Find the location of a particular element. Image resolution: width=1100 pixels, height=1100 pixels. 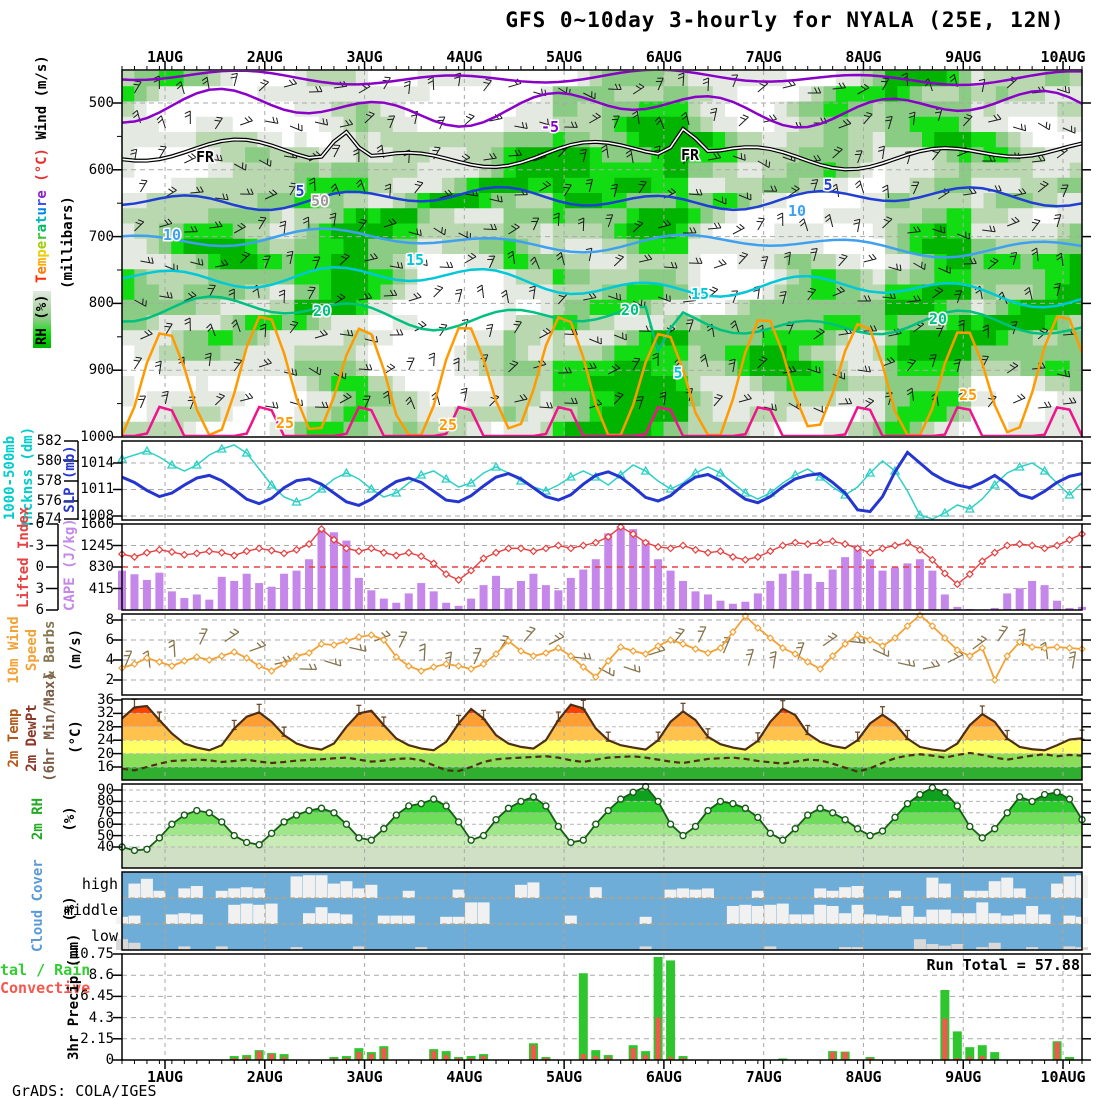

tick-label: 1660 is located at coordinates (97, 524).